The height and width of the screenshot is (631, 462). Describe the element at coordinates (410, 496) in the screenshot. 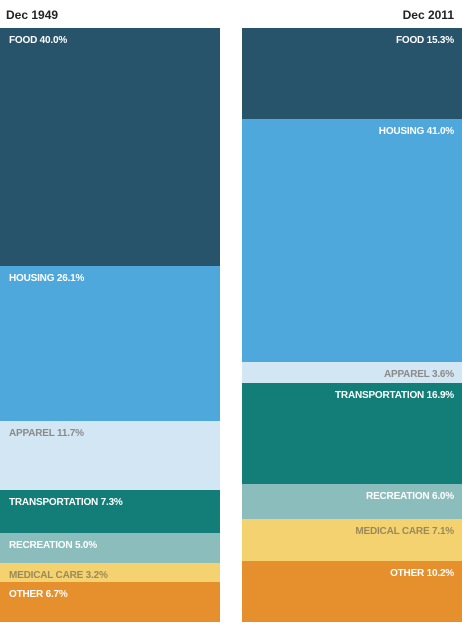

I see `segment-label: RECREATION 6.0%` at that location.